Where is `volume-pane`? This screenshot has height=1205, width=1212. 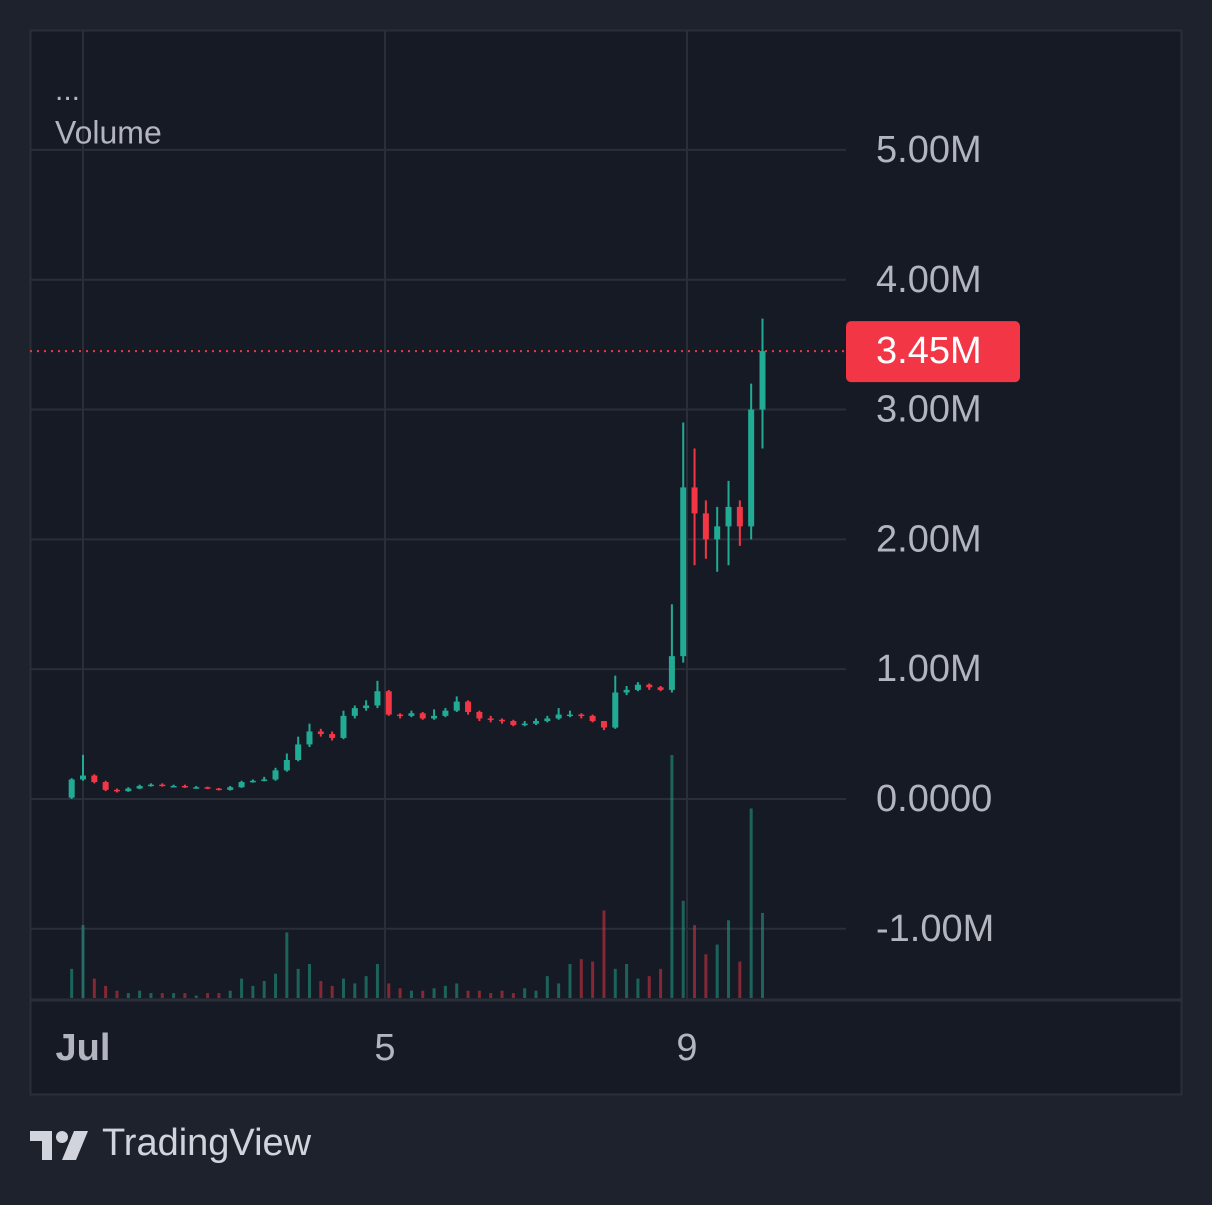
volume-pane is located at coordinates (417, 876).